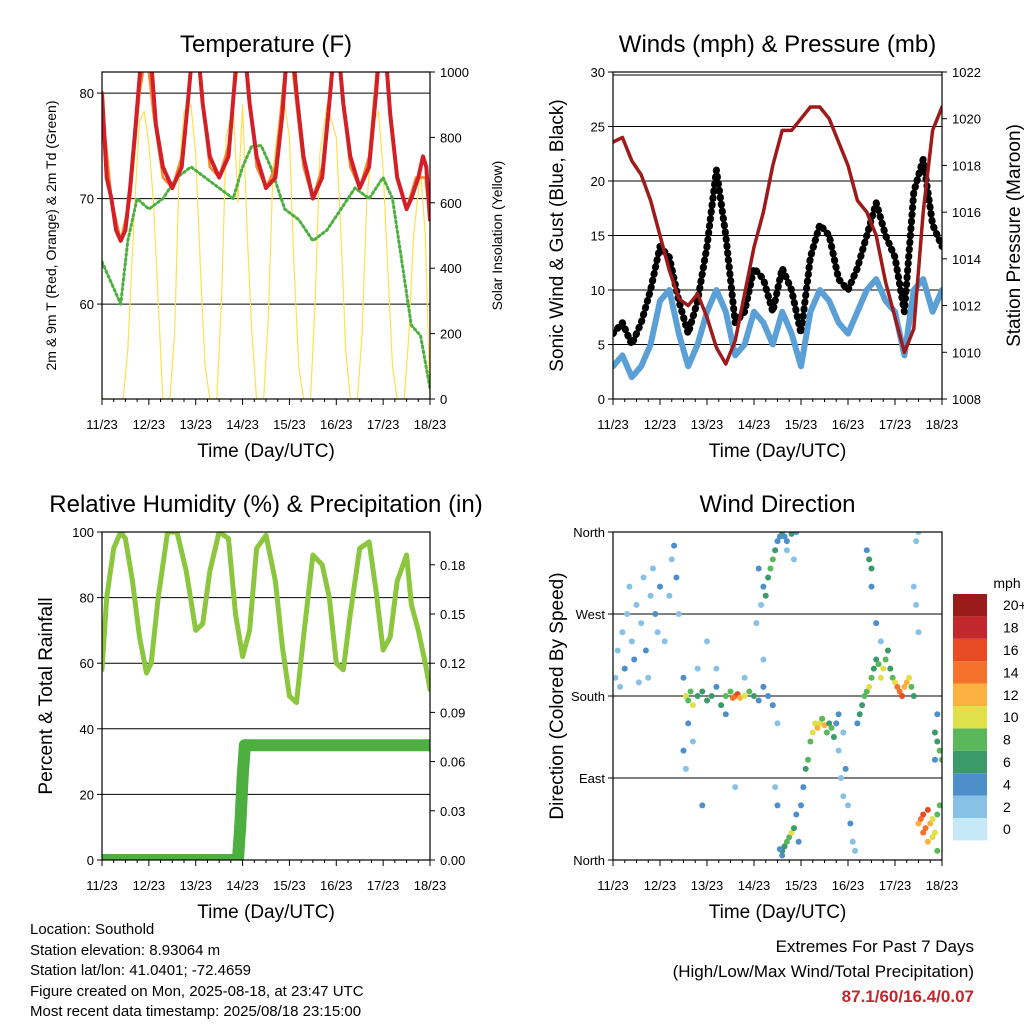 This screenshot has height=1024, width=1024. Describe the element at coordinates (430, 885) in the screenshot. I see `humidity-xtick-label: 18/23` at that location.